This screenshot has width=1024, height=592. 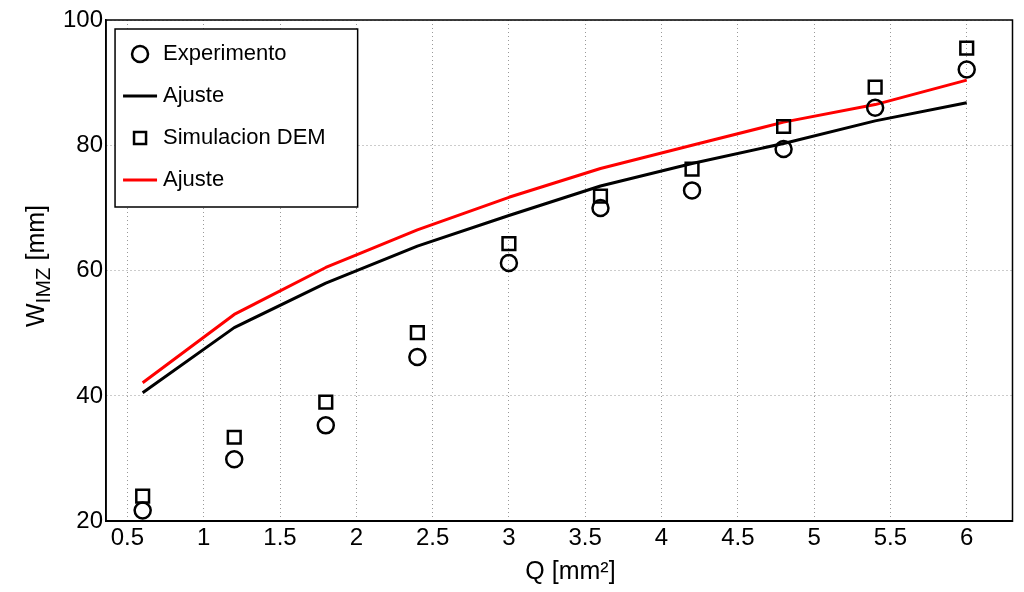 What do you see at coordinates (90, 269) in the screenshot?
I see `y-tick-label: 60` at bounding box center [90, 269].